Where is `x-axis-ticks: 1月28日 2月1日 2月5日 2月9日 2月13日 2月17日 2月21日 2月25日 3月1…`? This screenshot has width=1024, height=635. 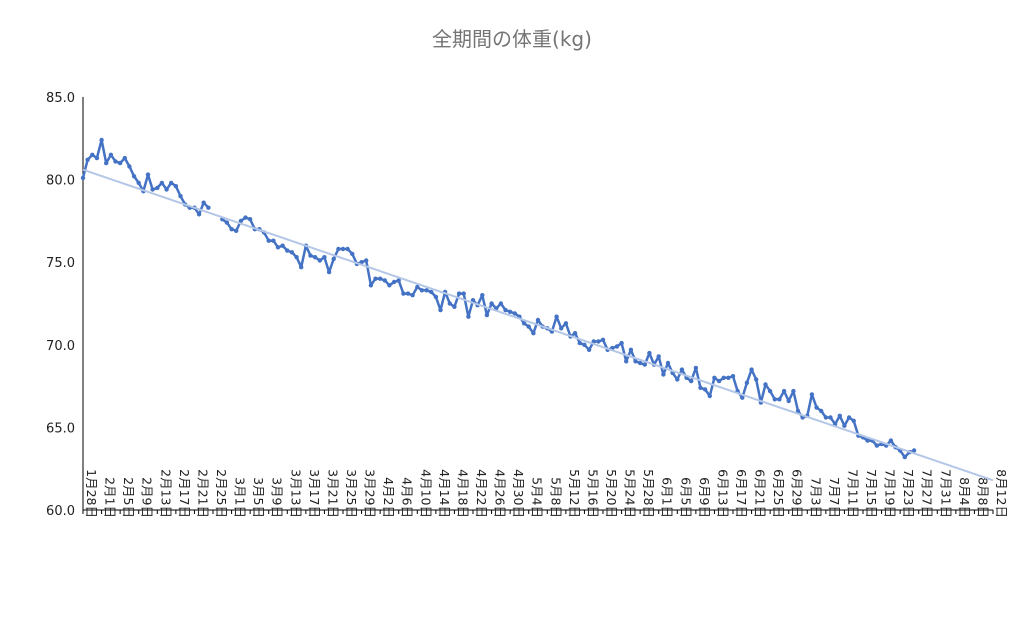 x-axis-ticks: 1月28日 2月1日 2月5日 2月9日 2月13日 2月17日 2月21日 2月25日 3月1… is located at coordinates (545, 493).